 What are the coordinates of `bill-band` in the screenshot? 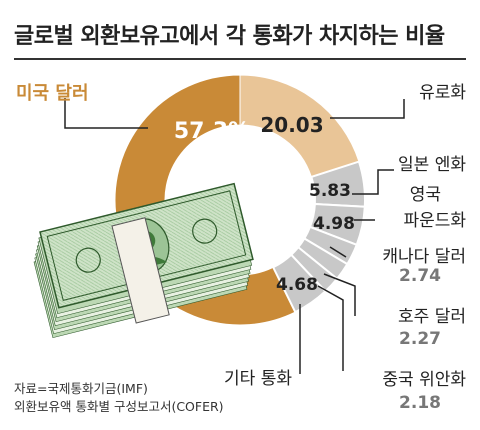 It's located at (140, 270).